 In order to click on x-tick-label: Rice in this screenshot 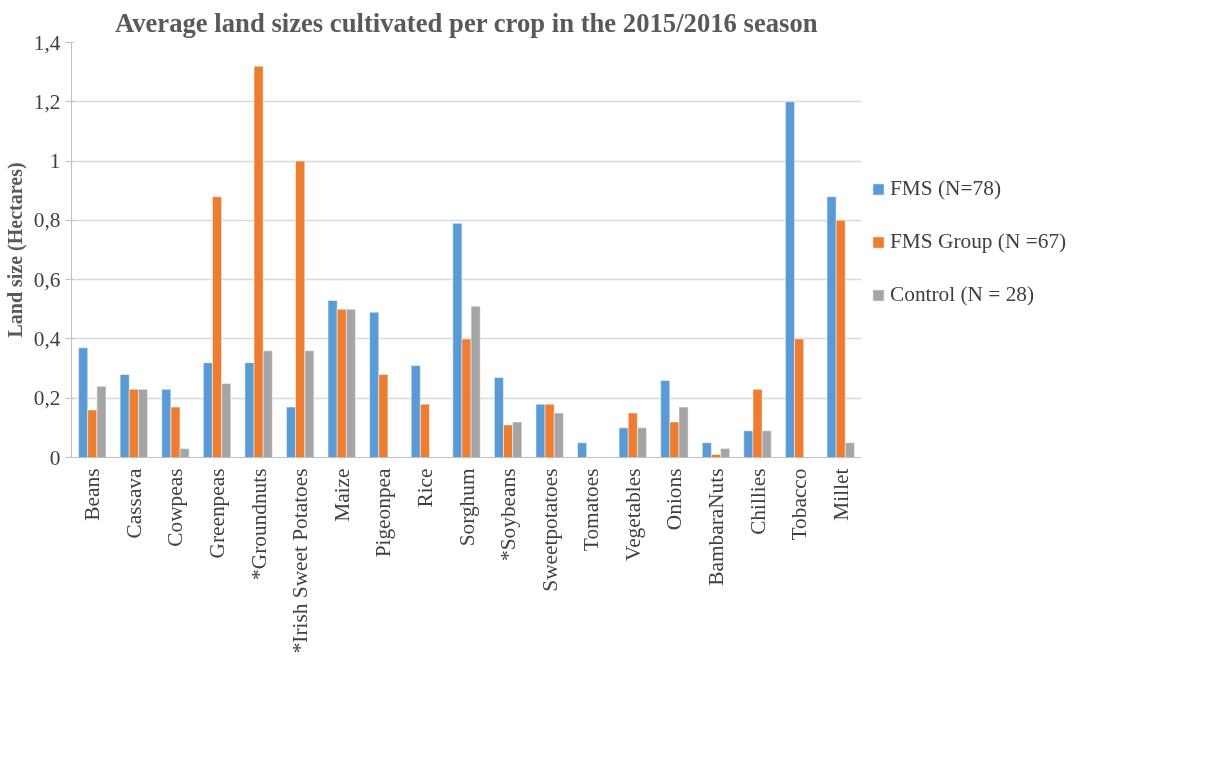, I will do `click(424, 488)`.